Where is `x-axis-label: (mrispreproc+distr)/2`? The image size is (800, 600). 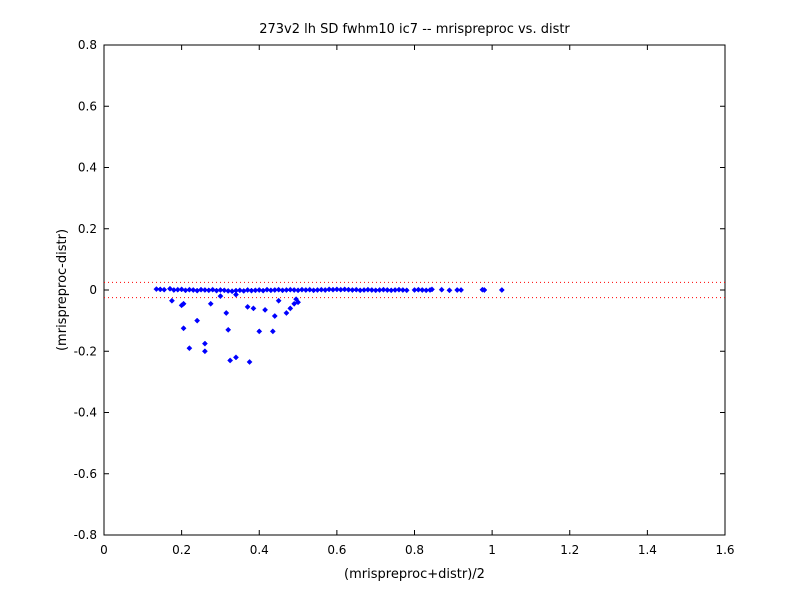 x-axis-label: (mrispreproc+distr)/2 is located at coordinates (414, 574).